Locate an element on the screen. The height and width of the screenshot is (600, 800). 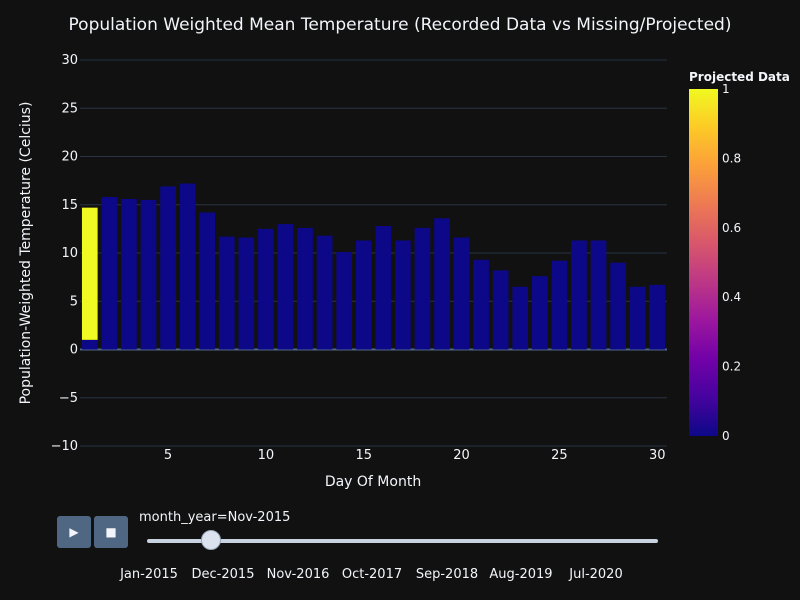
play-button: ▶ is located at coordinates (74, 532).